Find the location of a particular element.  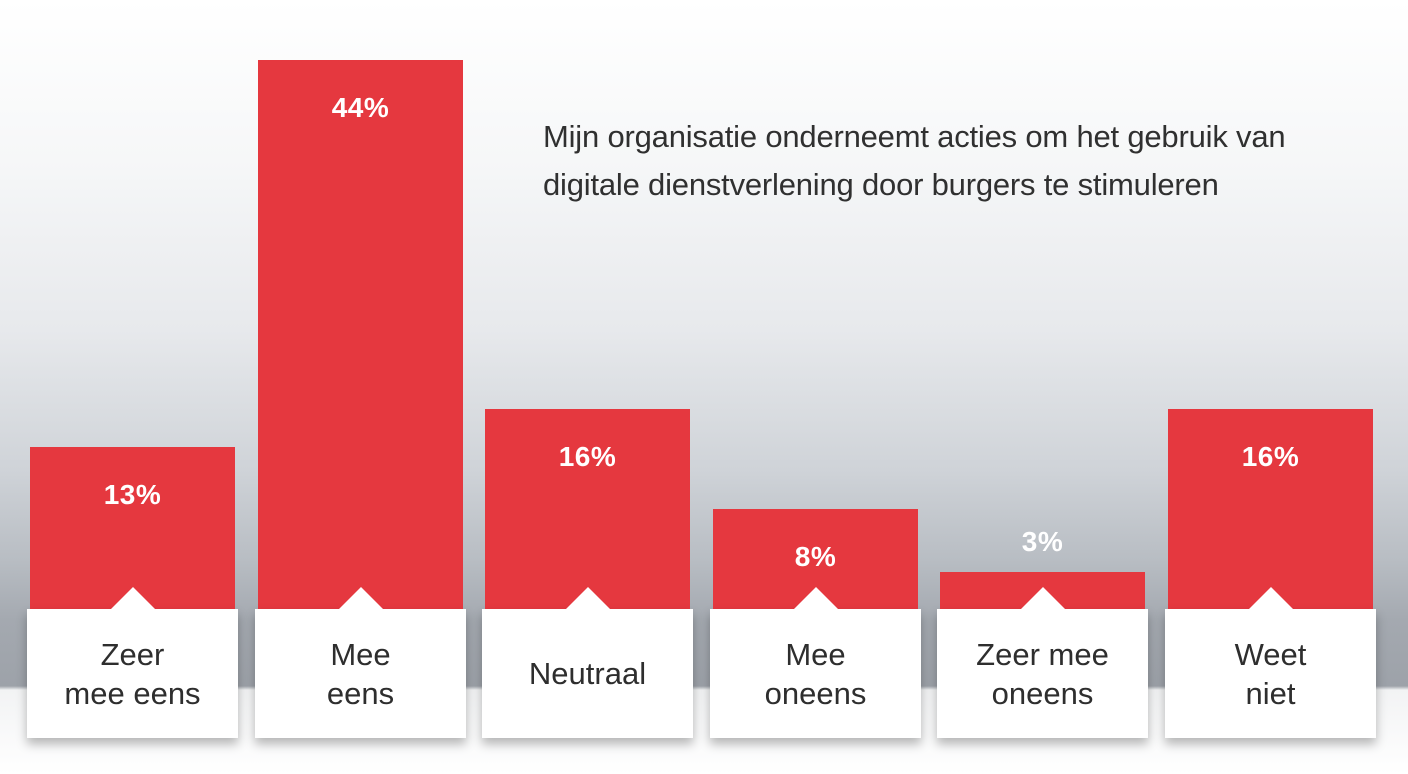

bar-value-label: 8% is located at coordinates (815, 556).